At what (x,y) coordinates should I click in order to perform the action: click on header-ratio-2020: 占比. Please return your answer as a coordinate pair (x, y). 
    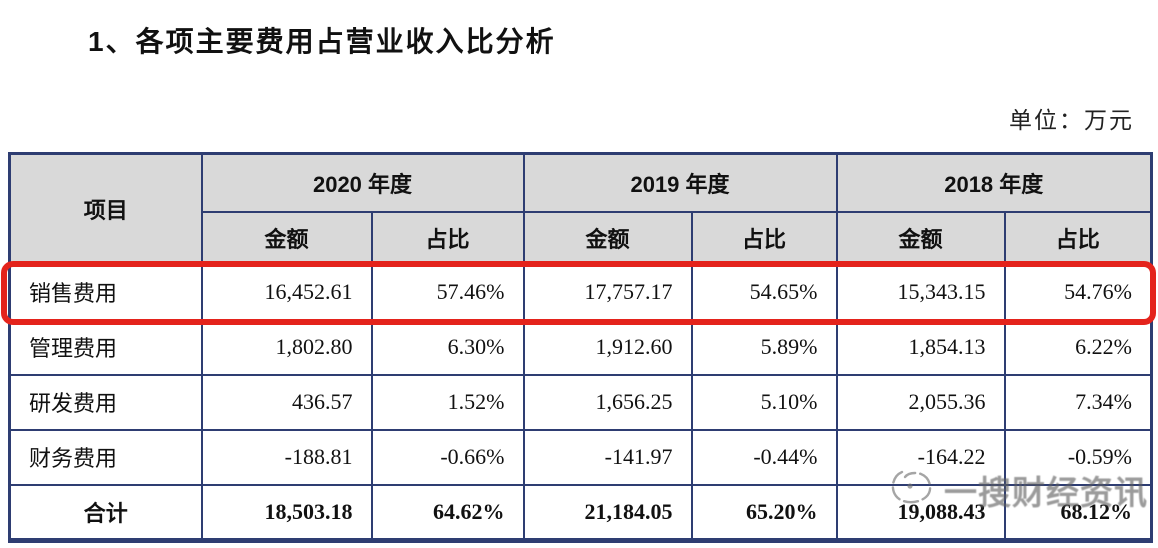
    Looking at the image, I should click on (447, 238).